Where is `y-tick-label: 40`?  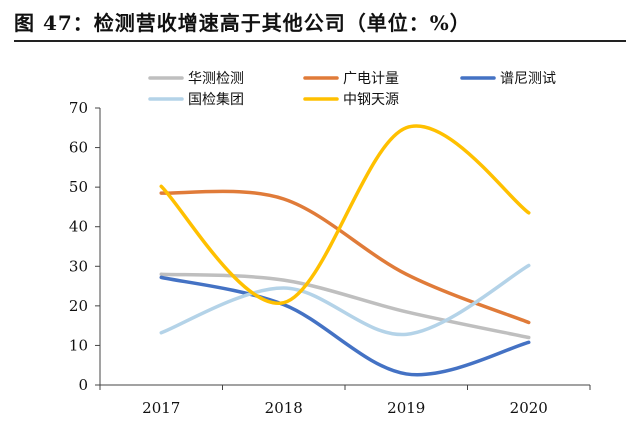 y-tick-label: 40 is located at coordinates (78, 227).